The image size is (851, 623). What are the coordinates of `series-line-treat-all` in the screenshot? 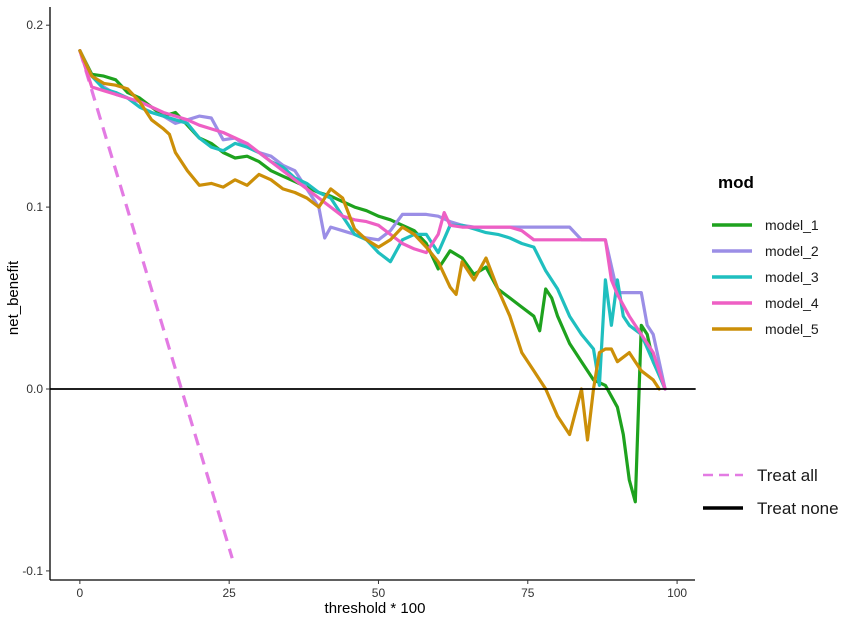 It's located at (156, 304).